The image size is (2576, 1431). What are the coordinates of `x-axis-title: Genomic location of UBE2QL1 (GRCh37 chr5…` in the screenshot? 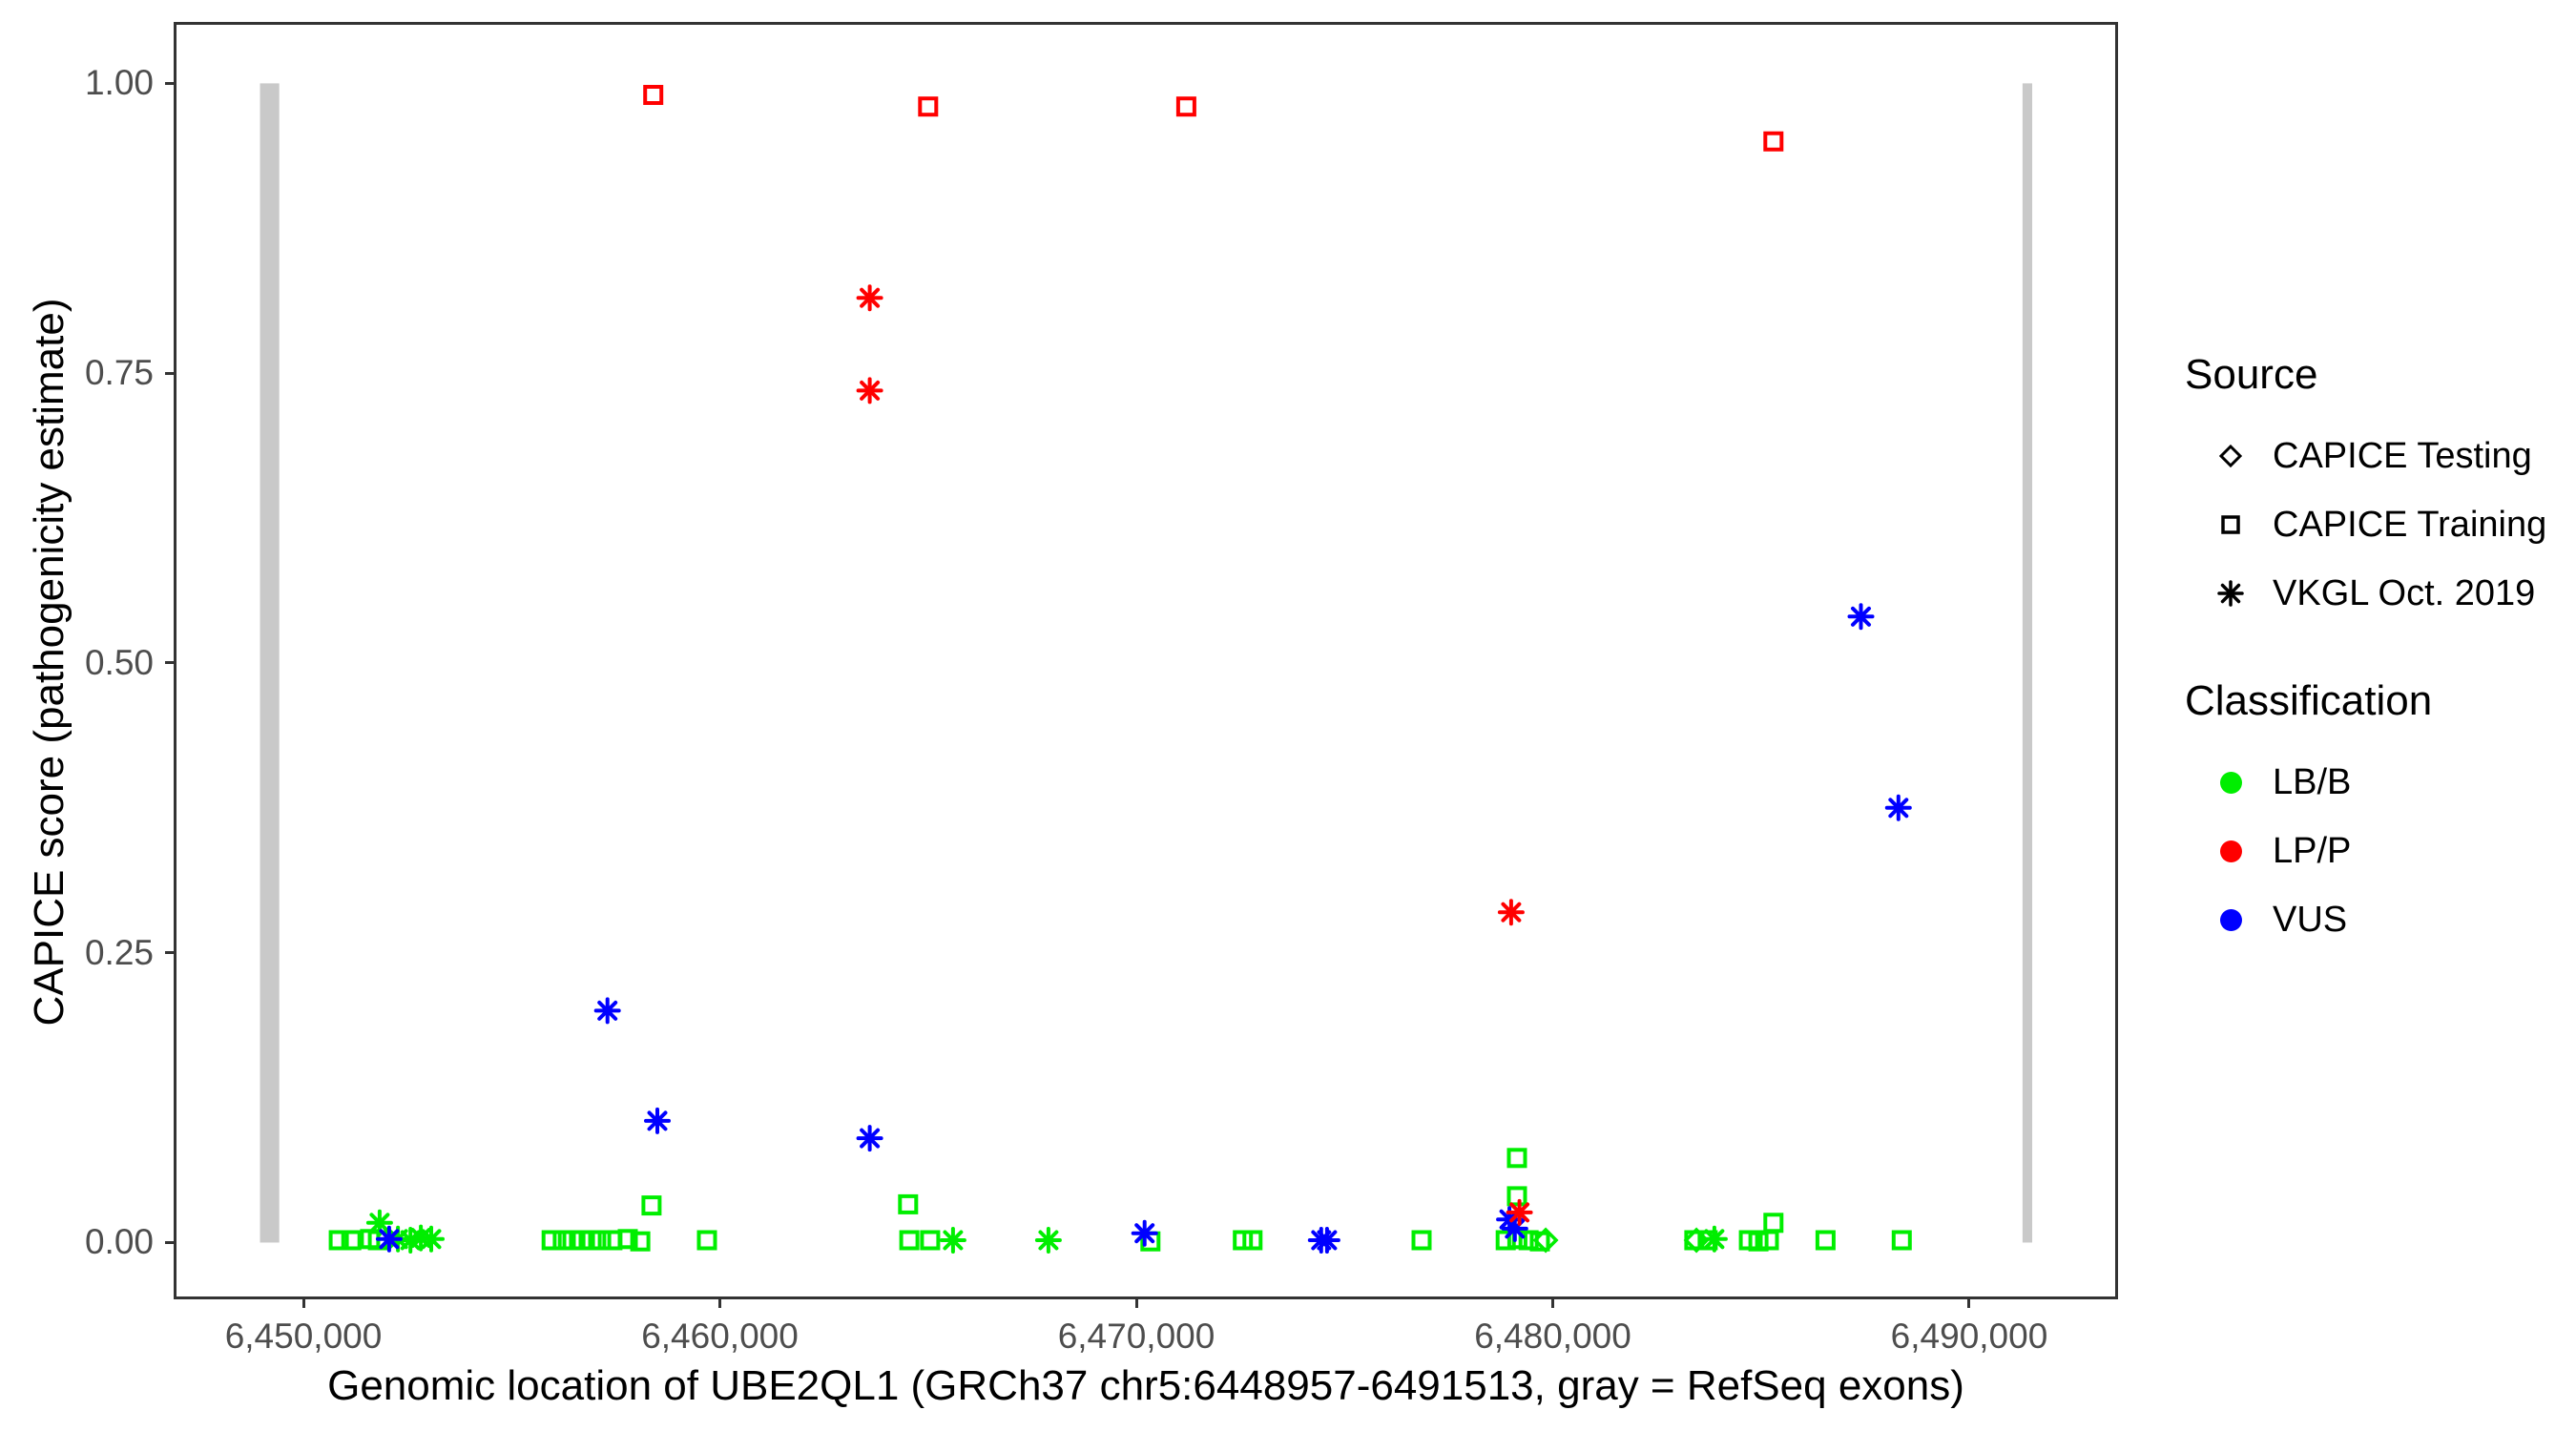 It's located at (1145, 1385).